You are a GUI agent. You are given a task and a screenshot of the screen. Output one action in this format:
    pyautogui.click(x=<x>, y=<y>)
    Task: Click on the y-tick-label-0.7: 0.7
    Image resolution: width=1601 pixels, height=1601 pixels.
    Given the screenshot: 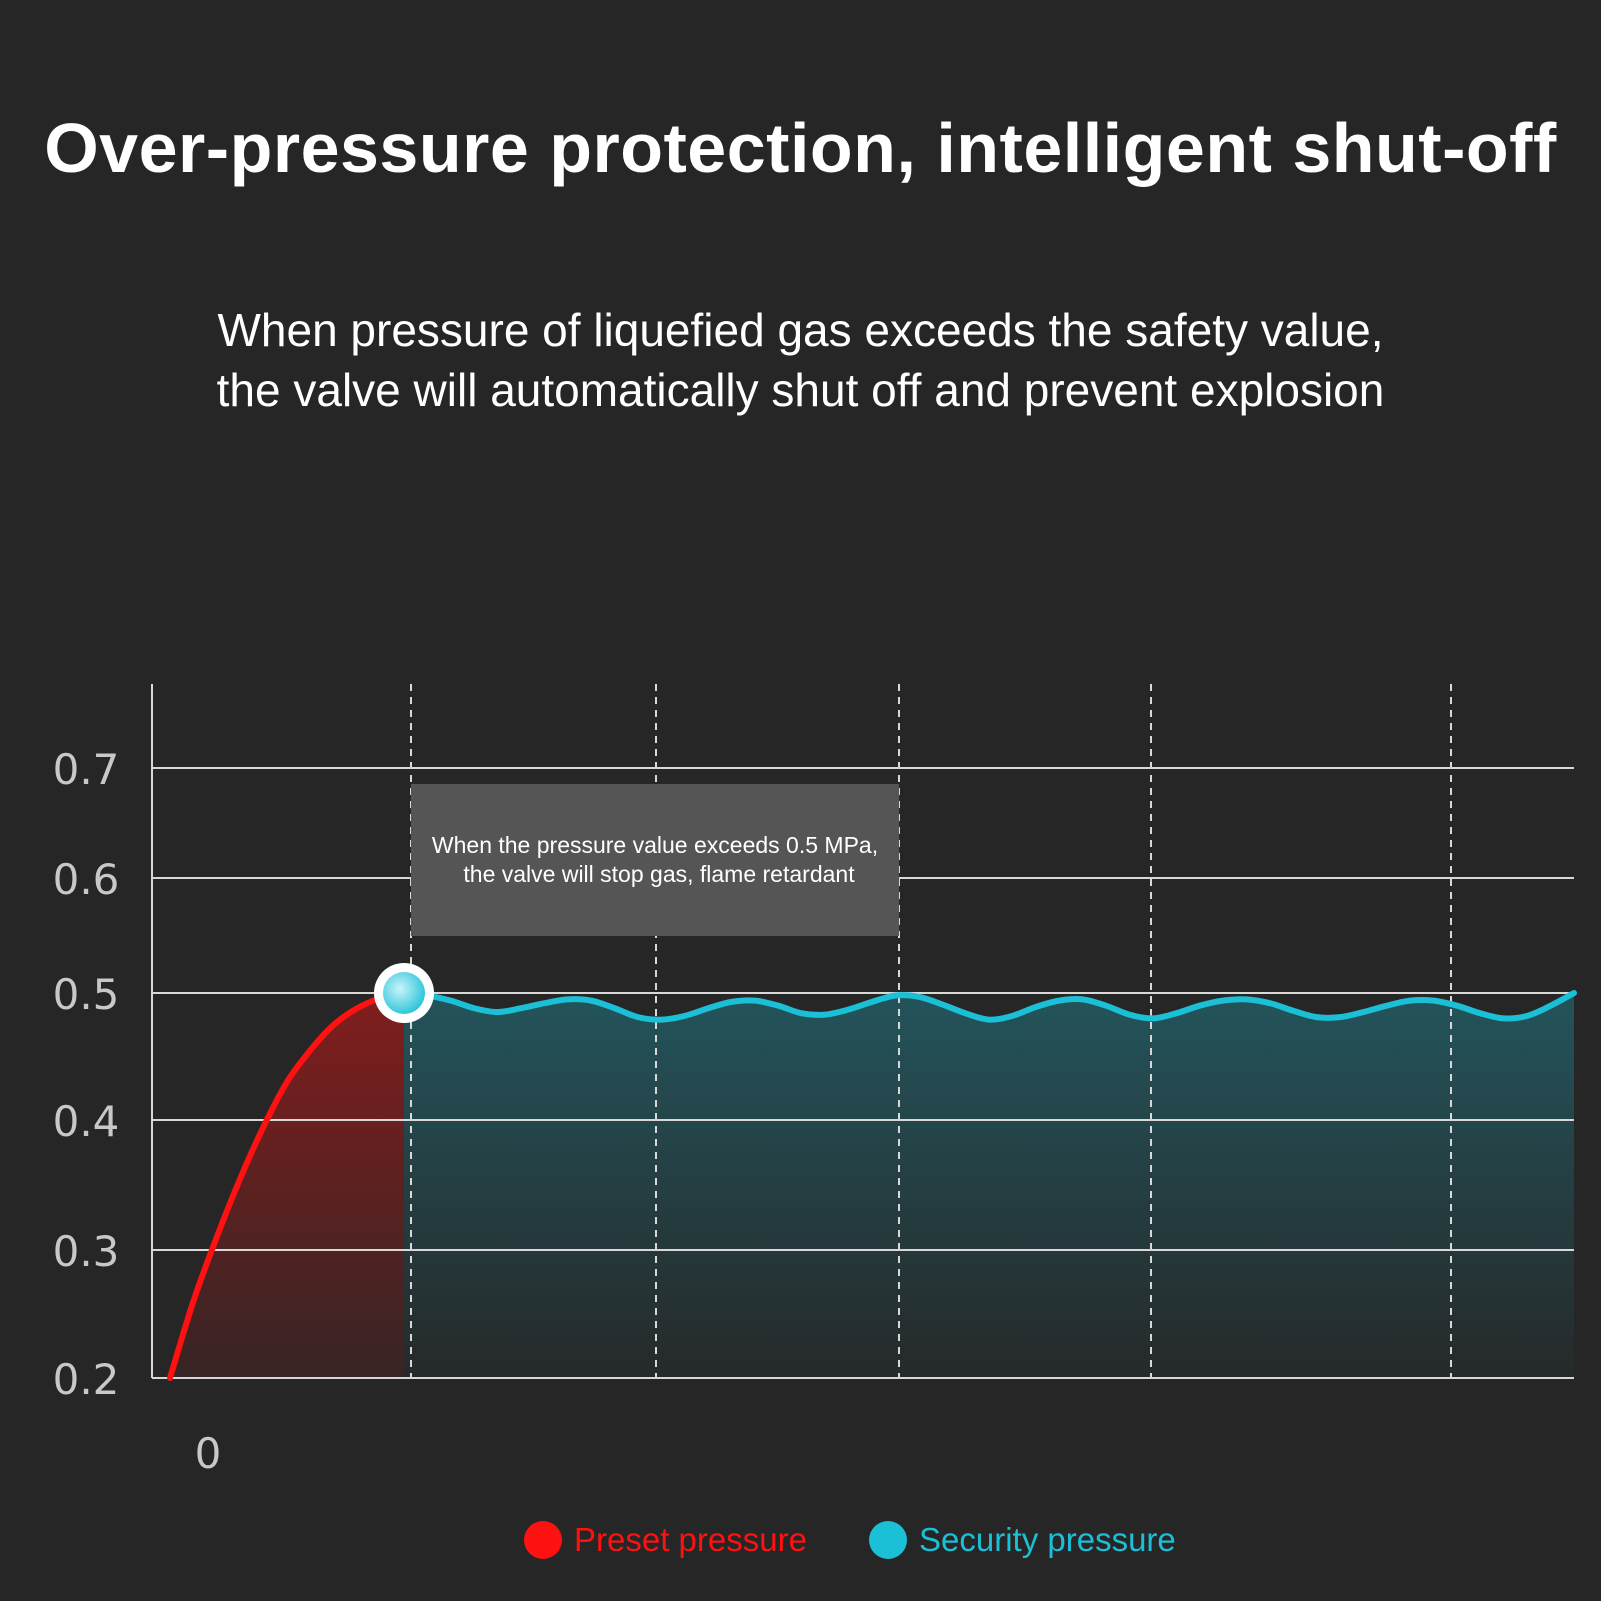 What is the action you would take?
    pyautogui.click(x=86, y=769)
    